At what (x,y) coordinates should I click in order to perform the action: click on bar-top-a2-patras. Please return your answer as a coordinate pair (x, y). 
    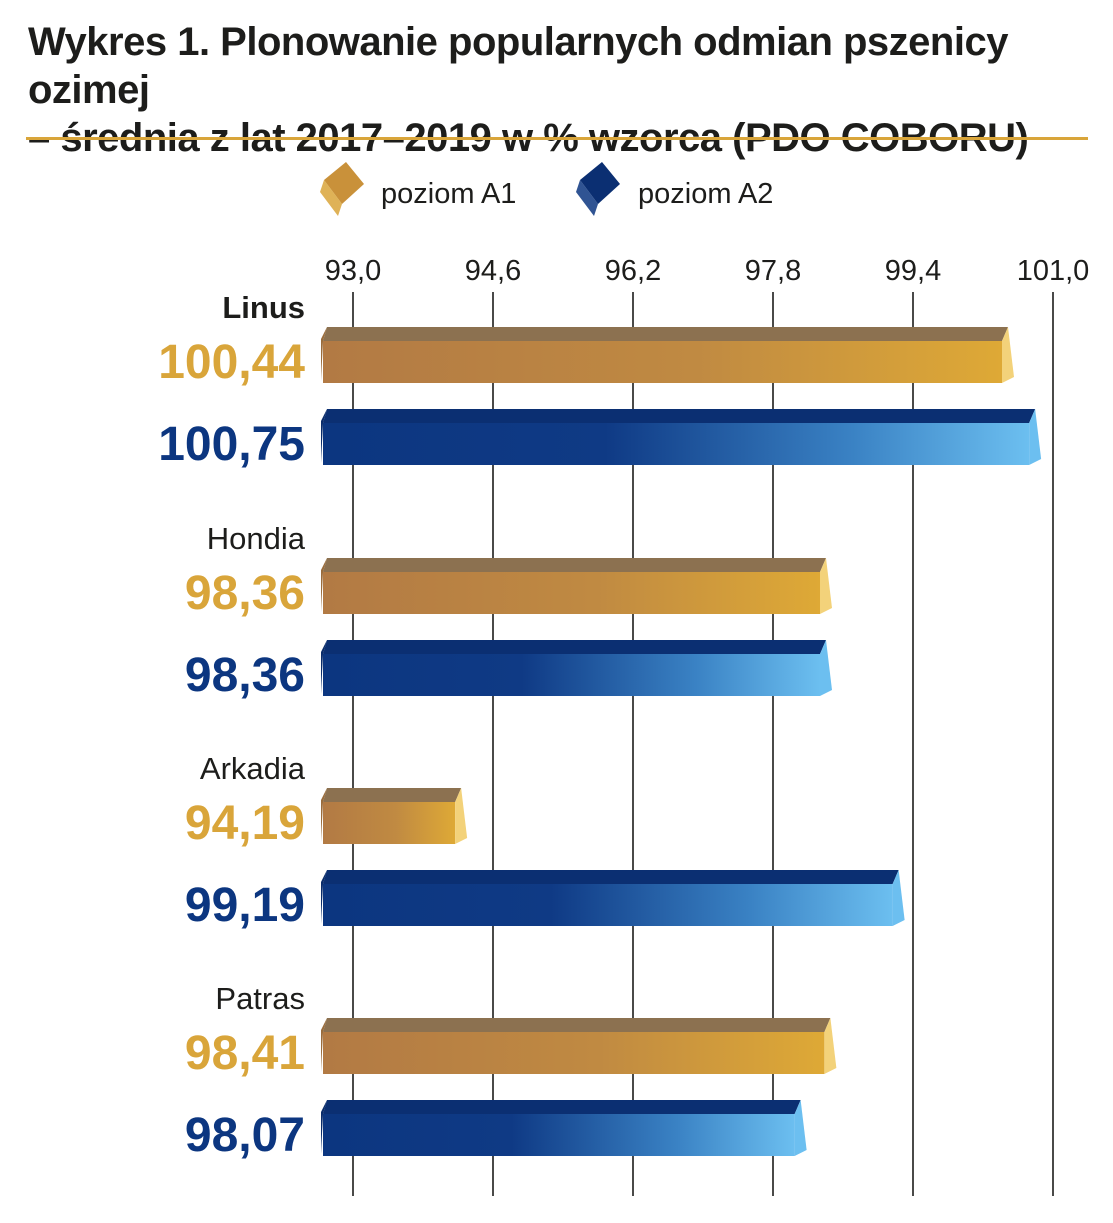
    Looking at the image, I should click on (562, 1107).